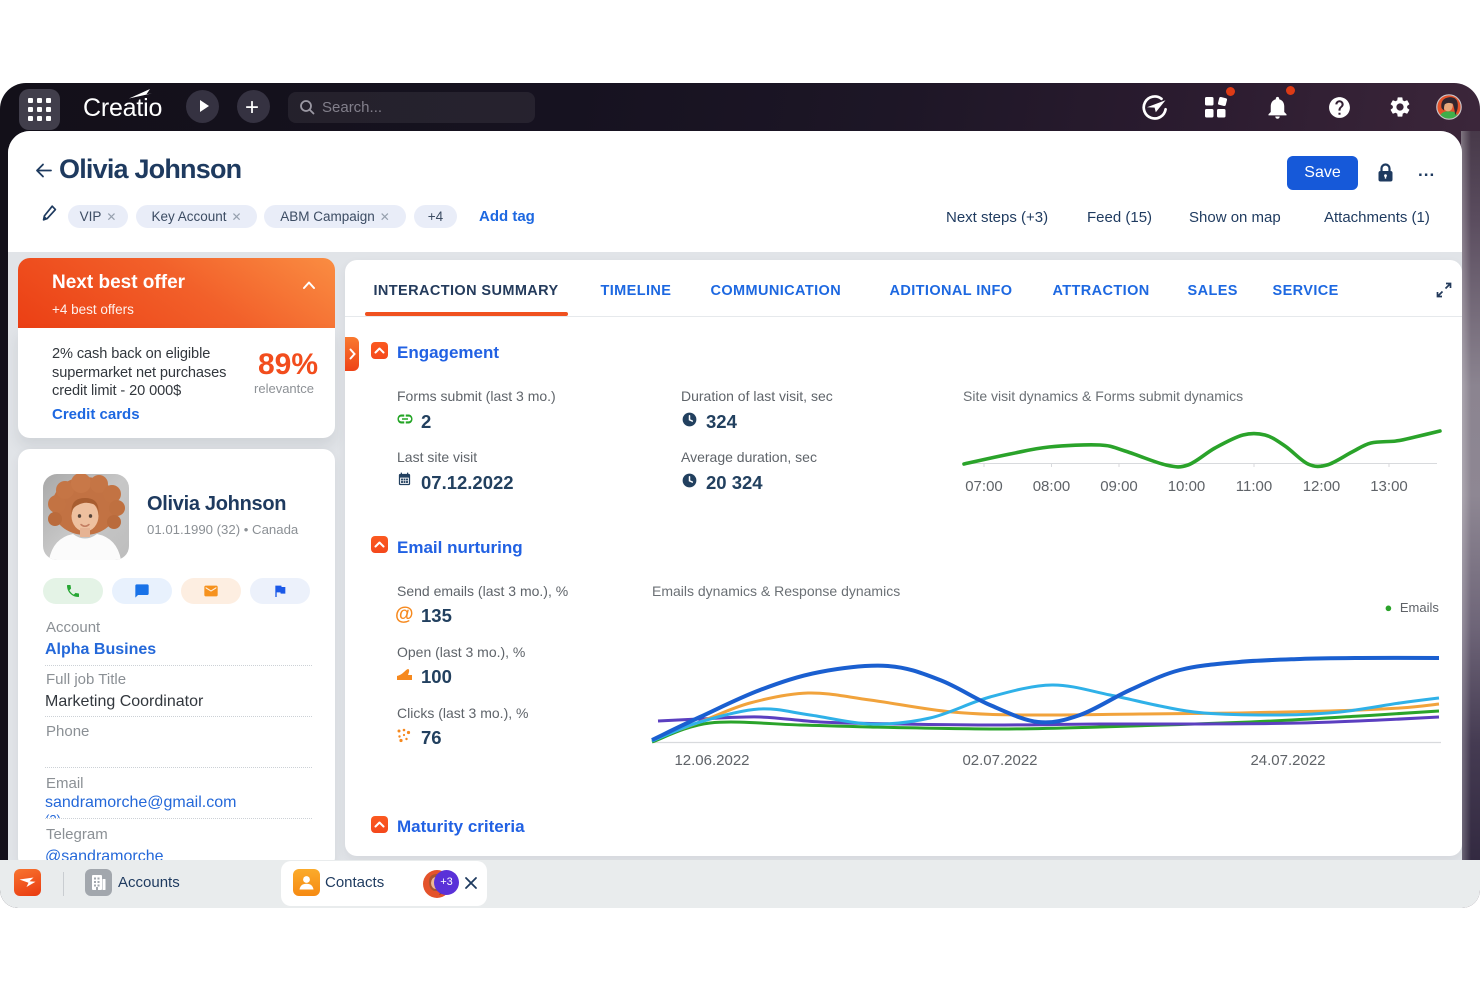 Image resolution: width=1480 pixels, height=987 pixels. Describe the element at coordinates (1254, 486) in the screenshot. I see `svg-text: 11:00` at that location.